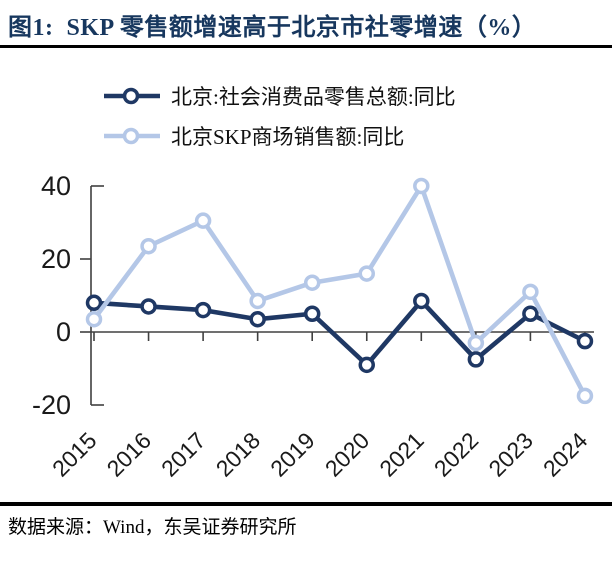 This screenshot has width=612, height=565. What do you see at coordinates (366, 365) in the screenshot?
I see `data-point-s0-2020` at bounding box center [366, 365].